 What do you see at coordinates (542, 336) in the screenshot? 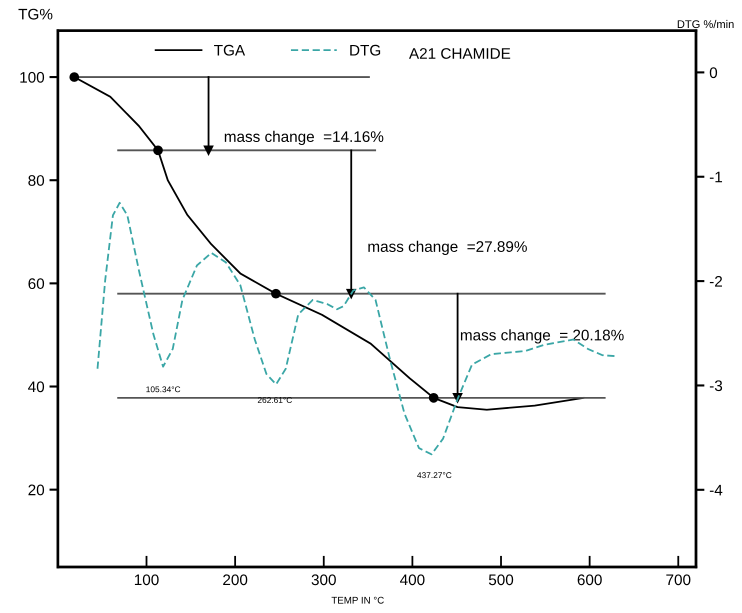
I see `annotation: mass change = 20.18%` at bounding box center [542, 336].